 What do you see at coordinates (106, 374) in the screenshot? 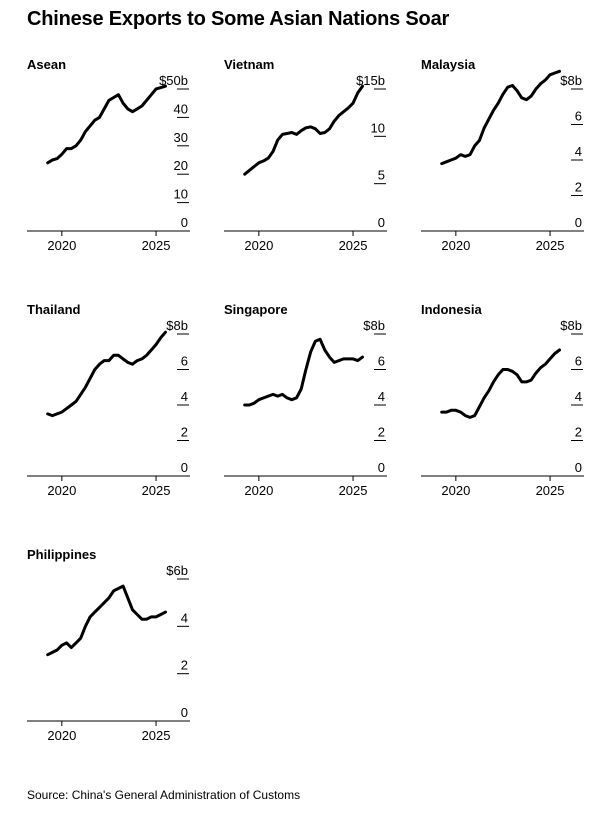
I see `series-line-thailand` at bounding box center [106, 374].